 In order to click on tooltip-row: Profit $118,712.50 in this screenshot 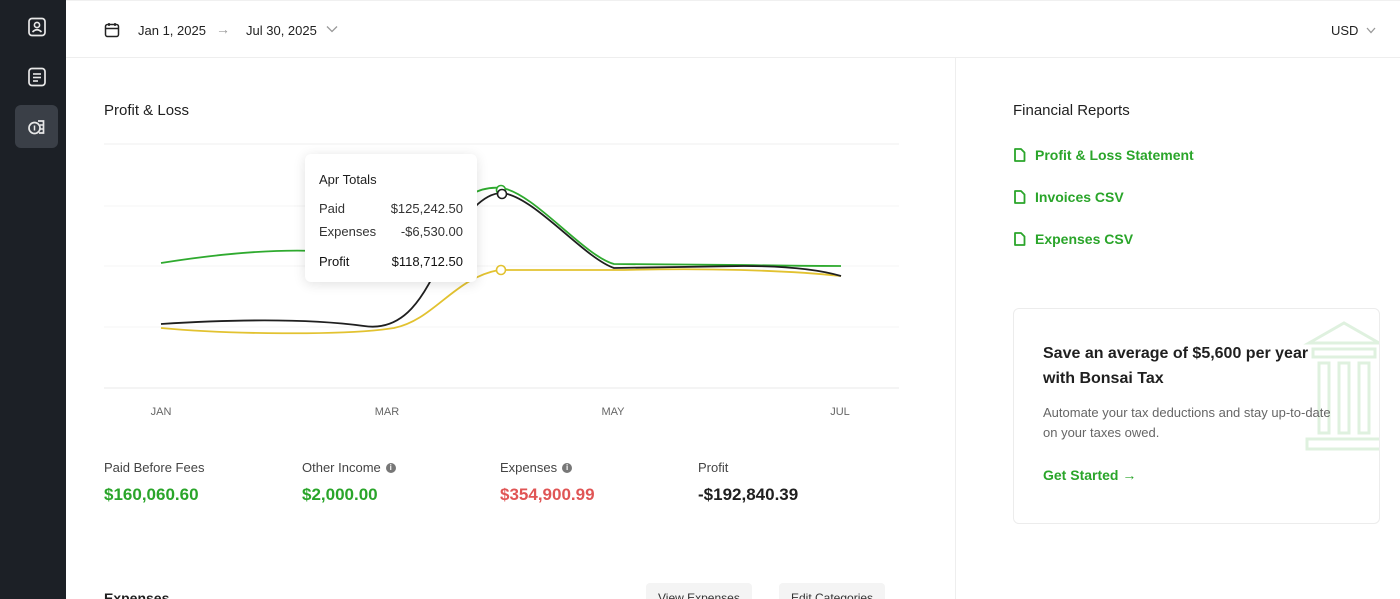, I will do `click(391, 261)`.